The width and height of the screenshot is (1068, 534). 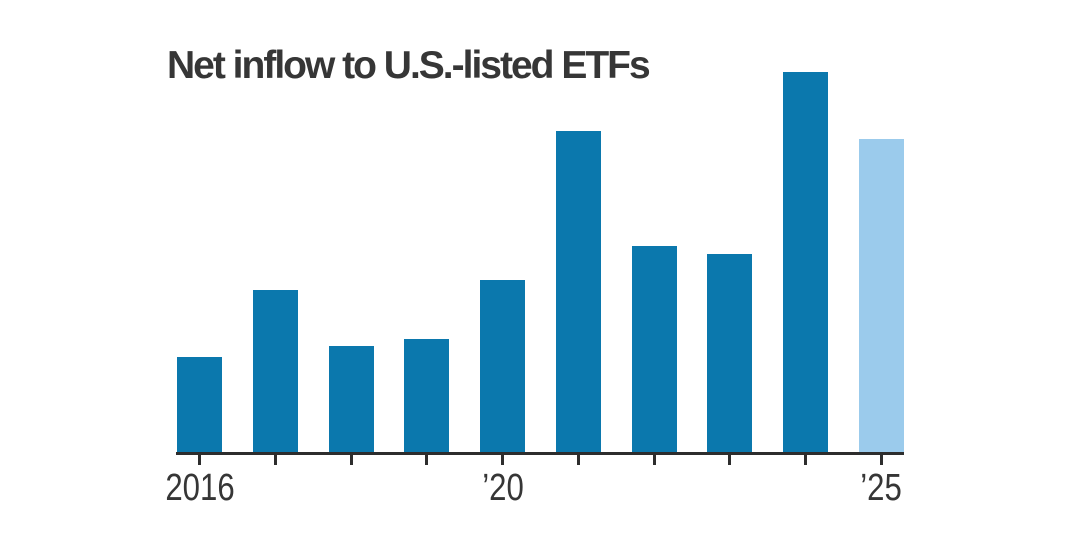 I want to click on bar-2016, so click(x=199, y=404).